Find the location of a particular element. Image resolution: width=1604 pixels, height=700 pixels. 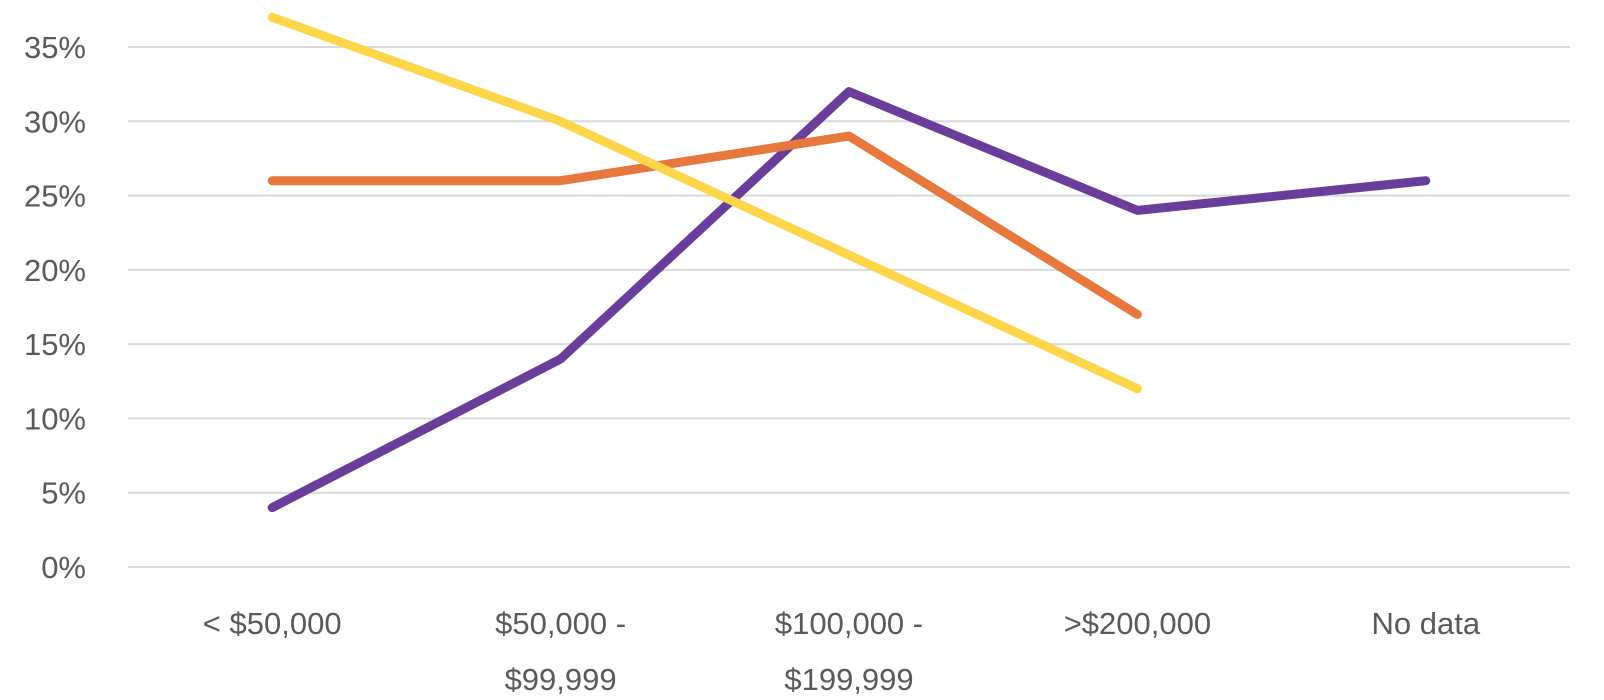

y-tick-label: 20% is located at coordinates (55, 270).